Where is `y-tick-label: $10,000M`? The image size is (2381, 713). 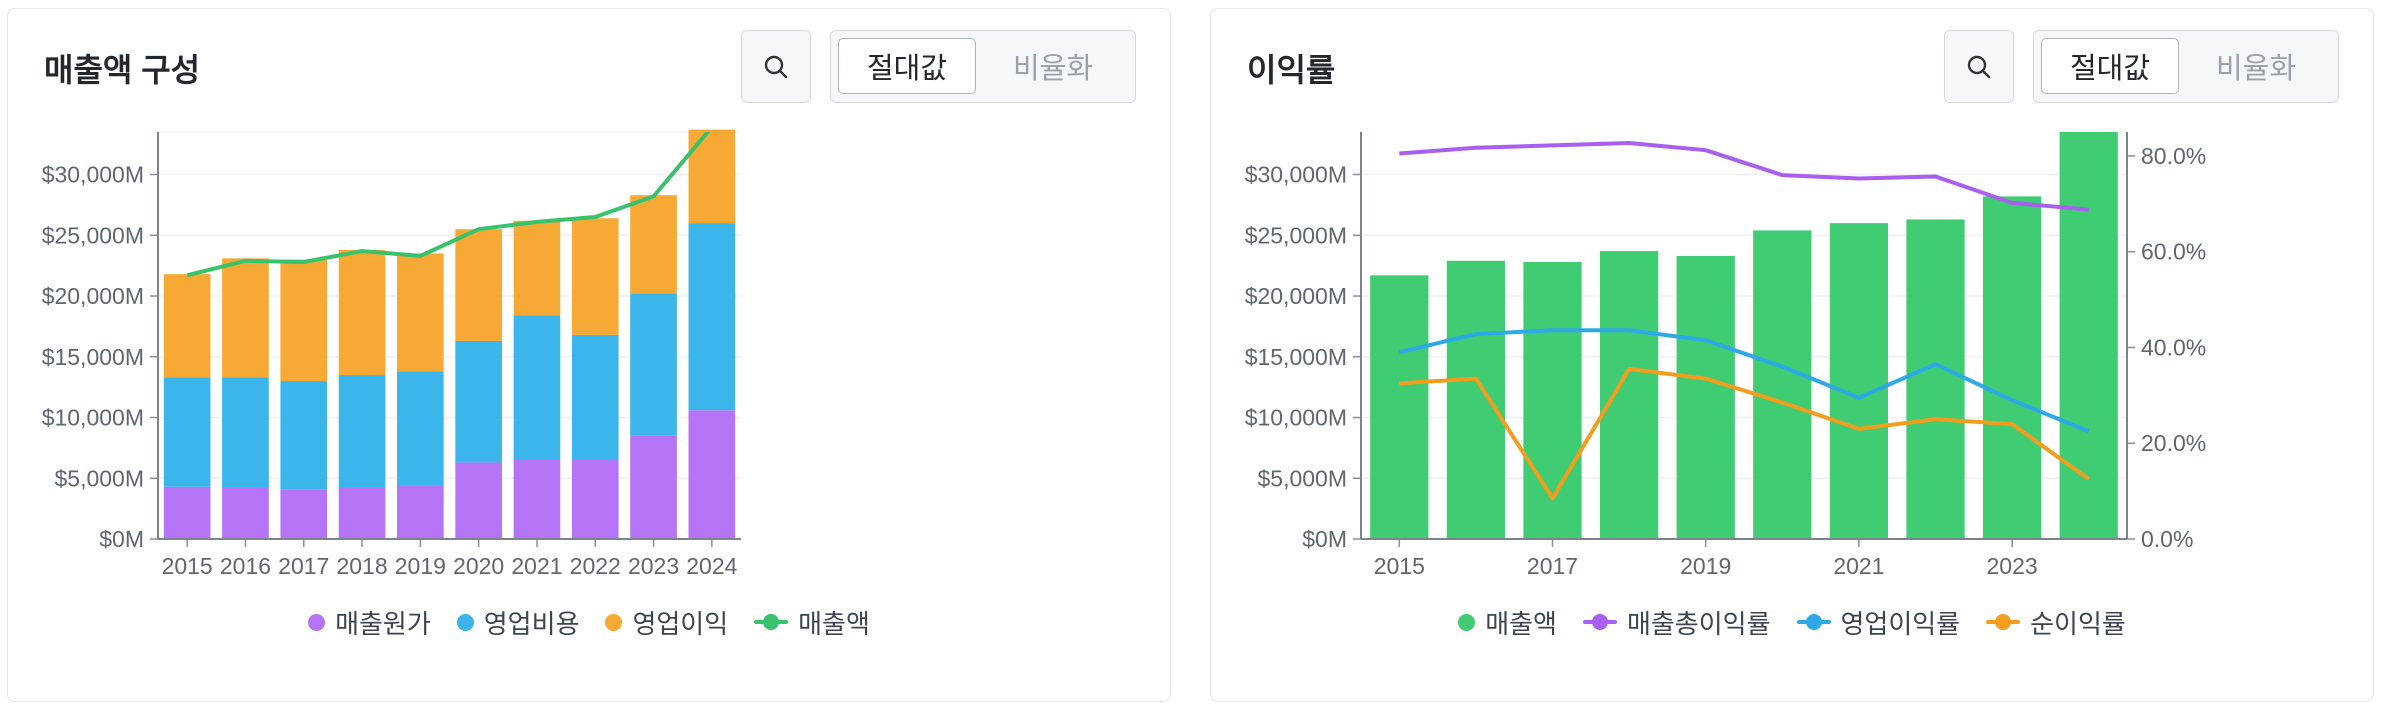 y-tick-label: $10,000M is located at coordinates (93, 418).